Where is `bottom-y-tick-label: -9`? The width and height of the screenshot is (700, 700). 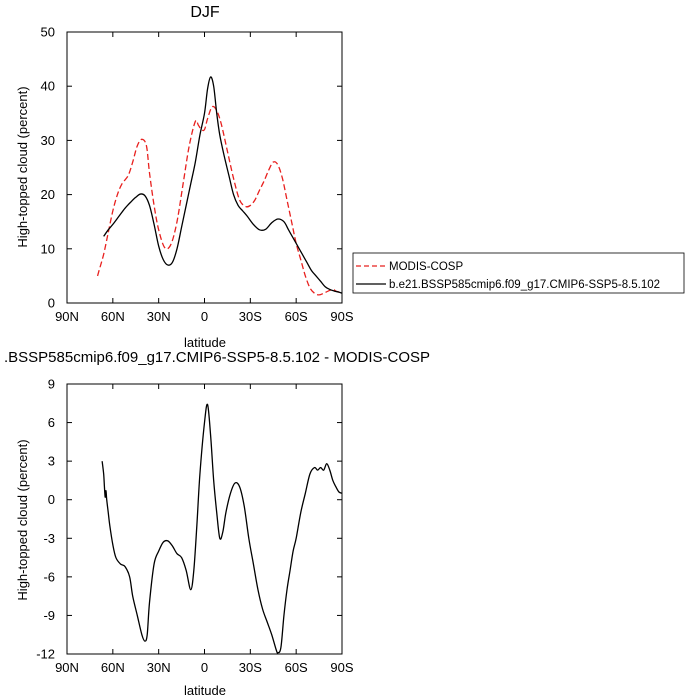 bottom-y-tick-label: -9 is located at coordinates (49, 615).